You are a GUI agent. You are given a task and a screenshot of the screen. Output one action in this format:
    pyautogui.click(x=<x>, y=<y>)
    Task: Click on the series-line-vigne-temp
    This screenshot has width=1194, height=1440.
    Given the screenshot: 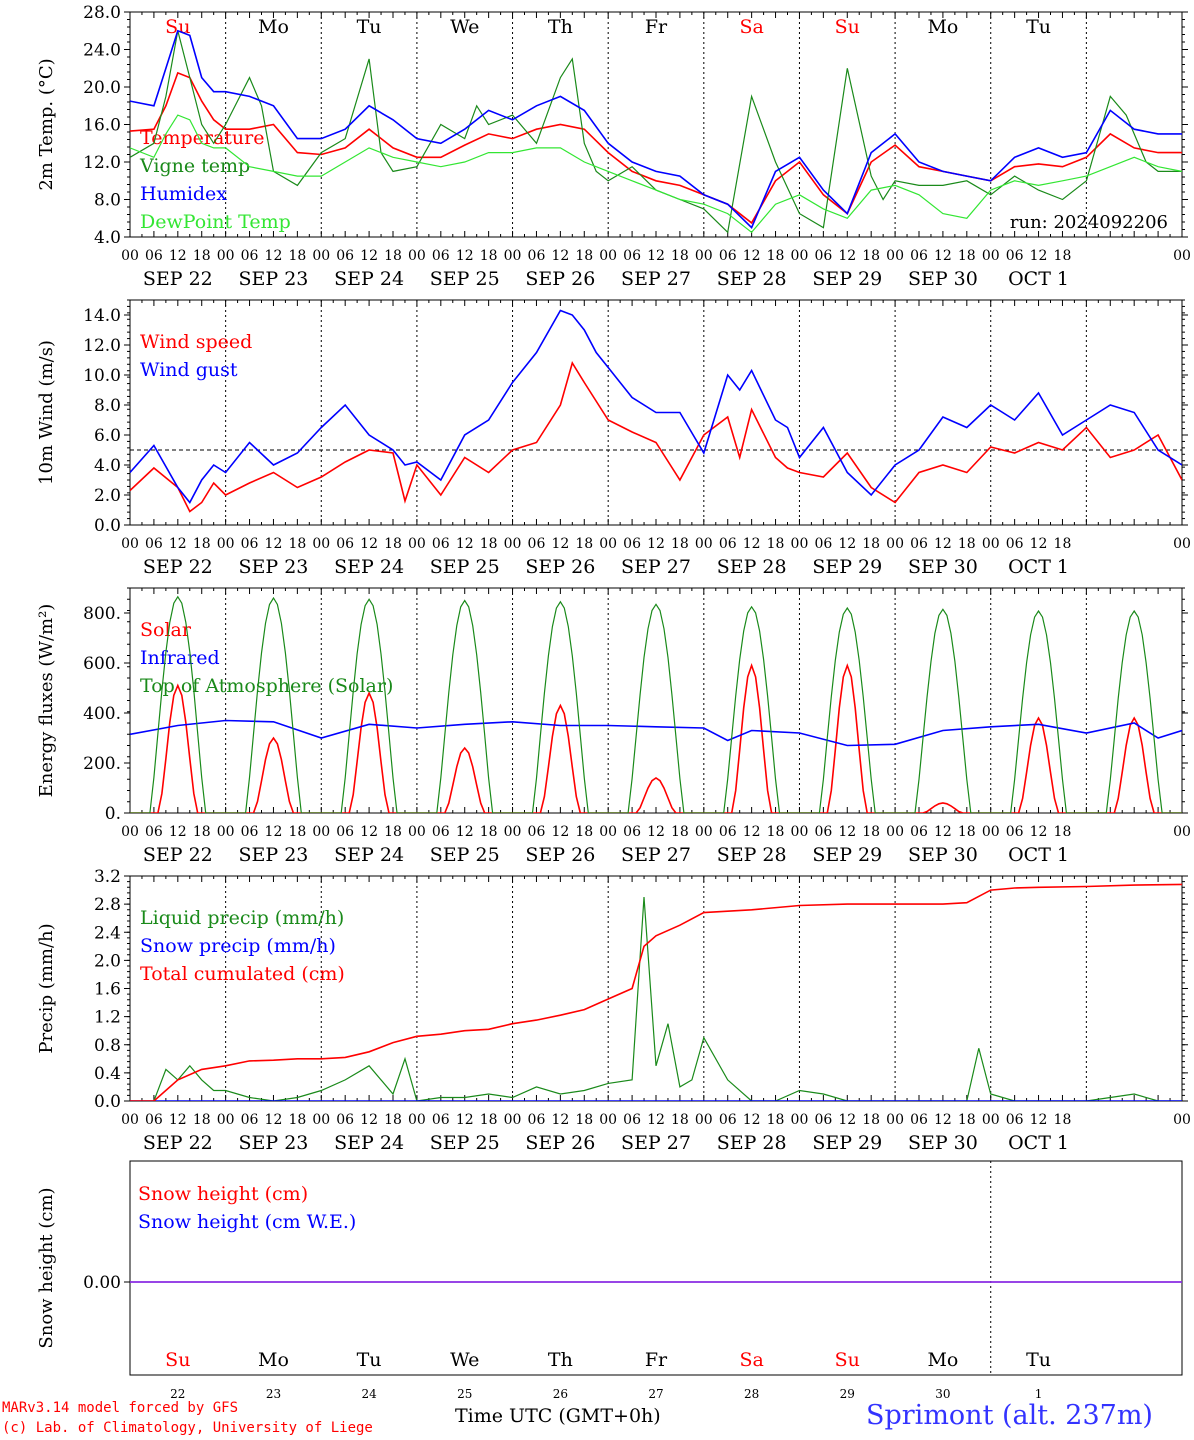 What is the action you would take?
    pyautogui.click(x=656, y=132)
    